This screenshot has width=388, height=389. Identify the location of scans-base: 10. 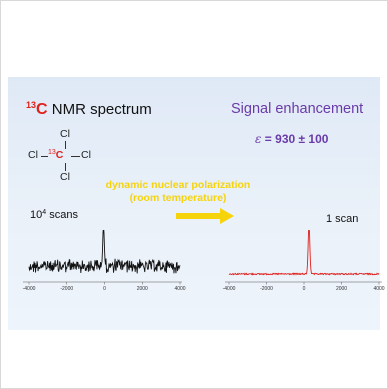
(36, 215).